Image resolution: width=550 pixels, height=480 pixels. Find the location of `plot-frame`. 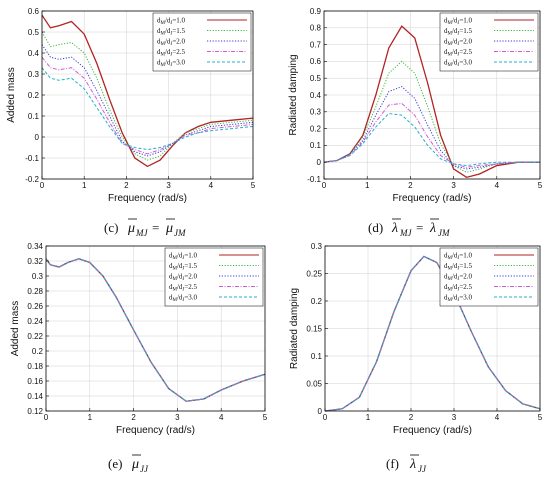

plot-frame is located at coordinates (155, 328).